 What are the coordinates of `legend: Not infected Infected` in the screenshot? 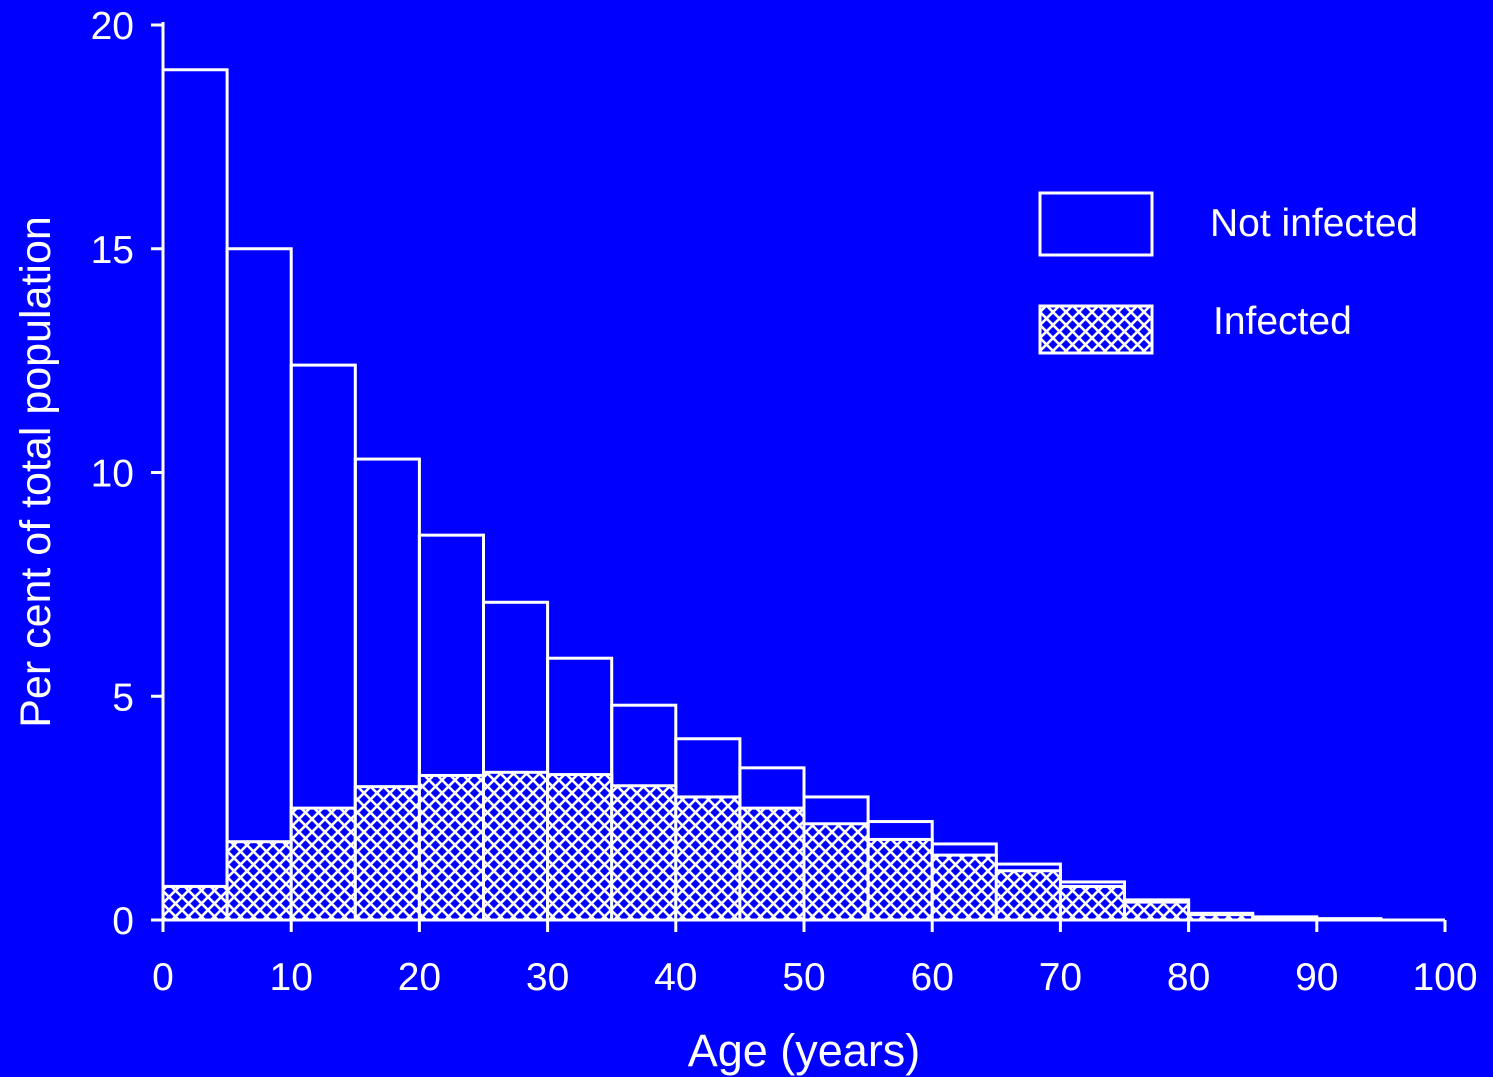 It's located at (1228, 273).